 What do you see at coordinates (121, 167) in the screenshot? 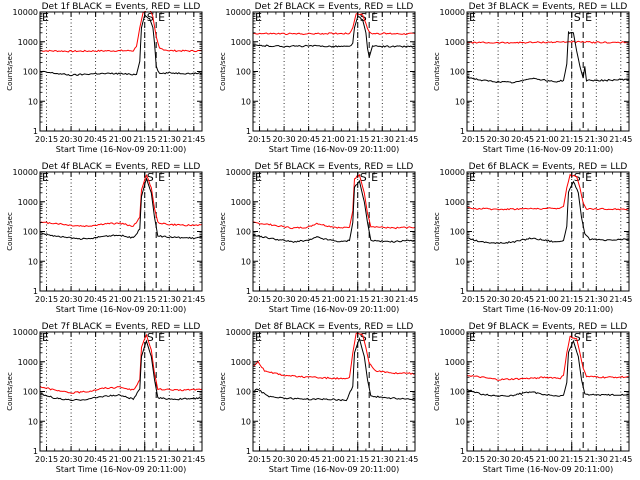
I see `chart-title: Det 4f BLACK = Events, RED = LLD` at bounding box center [121, 167].